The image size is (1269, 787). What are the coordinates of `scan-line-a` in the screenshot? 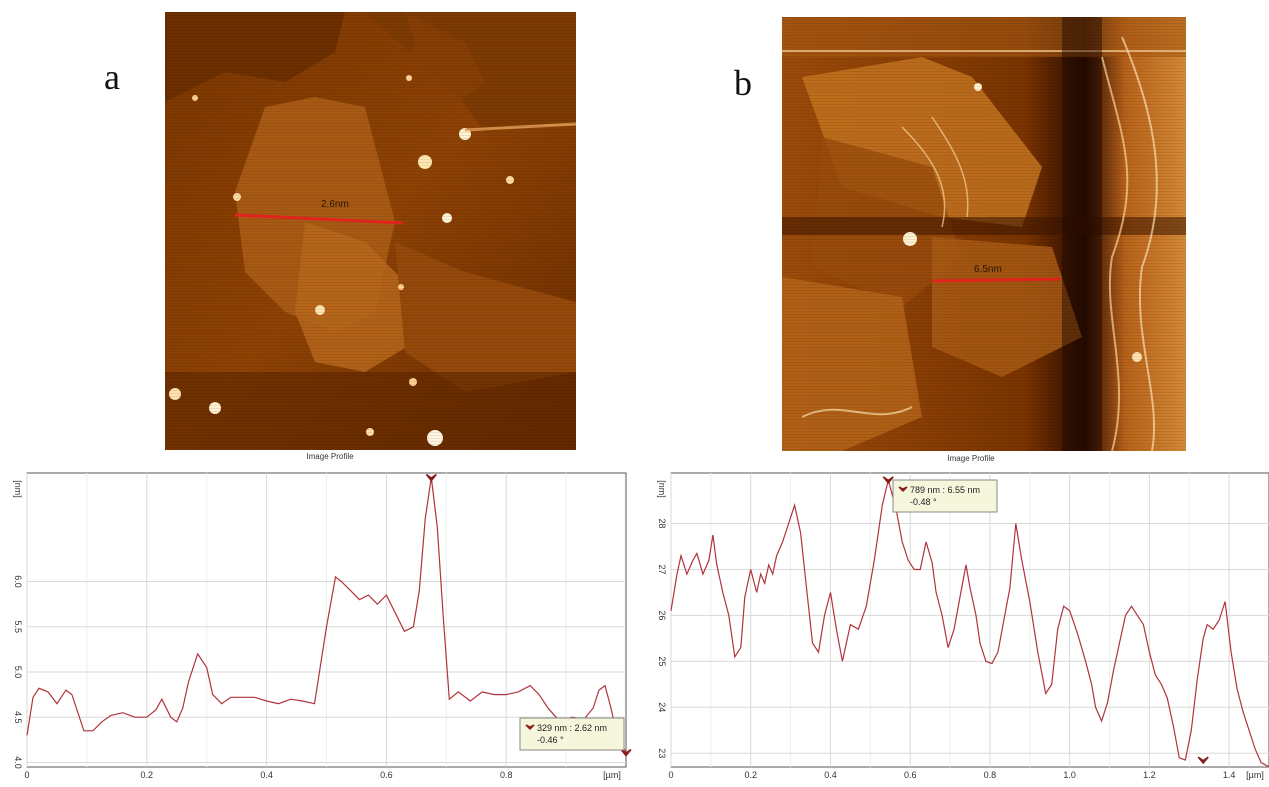 It's located at (319, 219).